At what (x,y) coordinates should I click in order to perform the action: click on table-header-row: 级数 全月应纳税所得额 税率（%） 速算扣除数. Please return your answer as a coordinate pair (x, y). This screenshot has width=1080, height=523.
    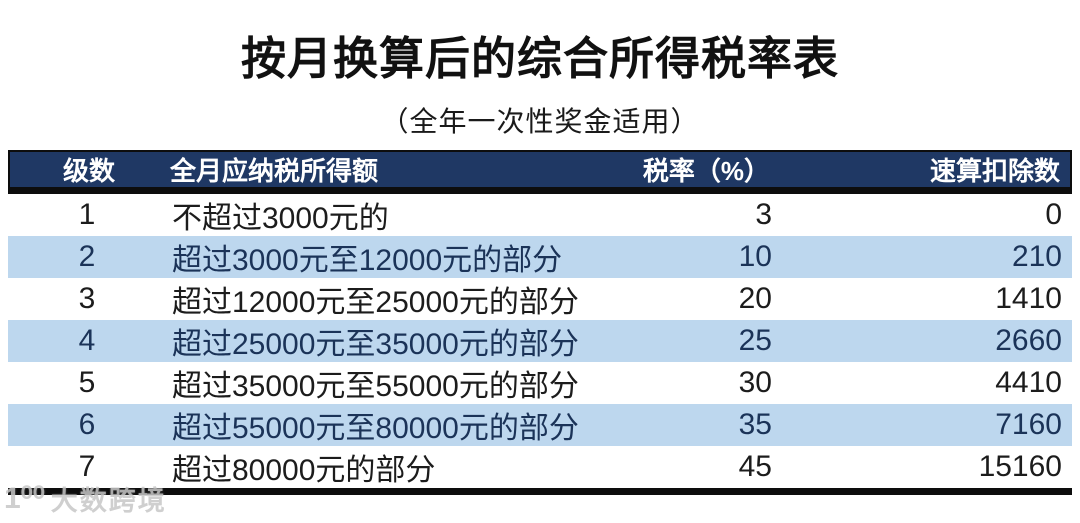
    Looking at the image, I should click on (540, 172).